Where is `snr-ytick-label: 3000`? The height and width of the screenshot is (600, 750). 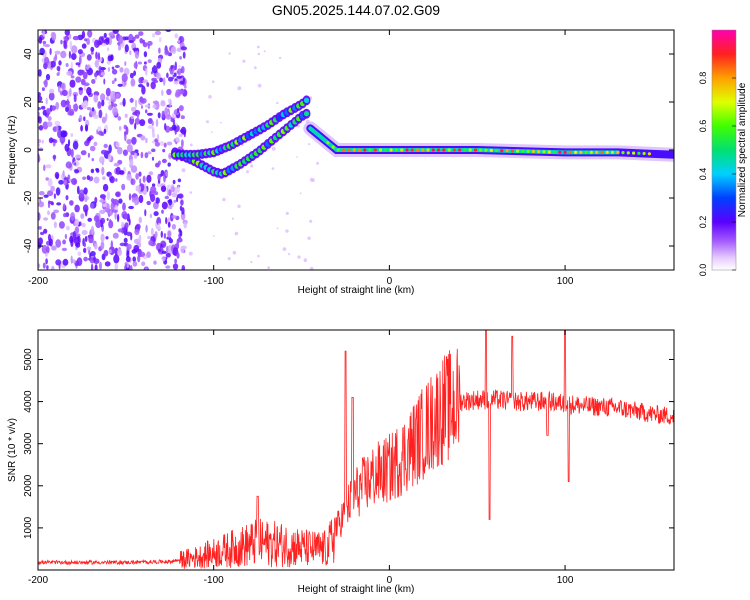
snr-ytick-label: 3000 is located at coordinates (28, 443).